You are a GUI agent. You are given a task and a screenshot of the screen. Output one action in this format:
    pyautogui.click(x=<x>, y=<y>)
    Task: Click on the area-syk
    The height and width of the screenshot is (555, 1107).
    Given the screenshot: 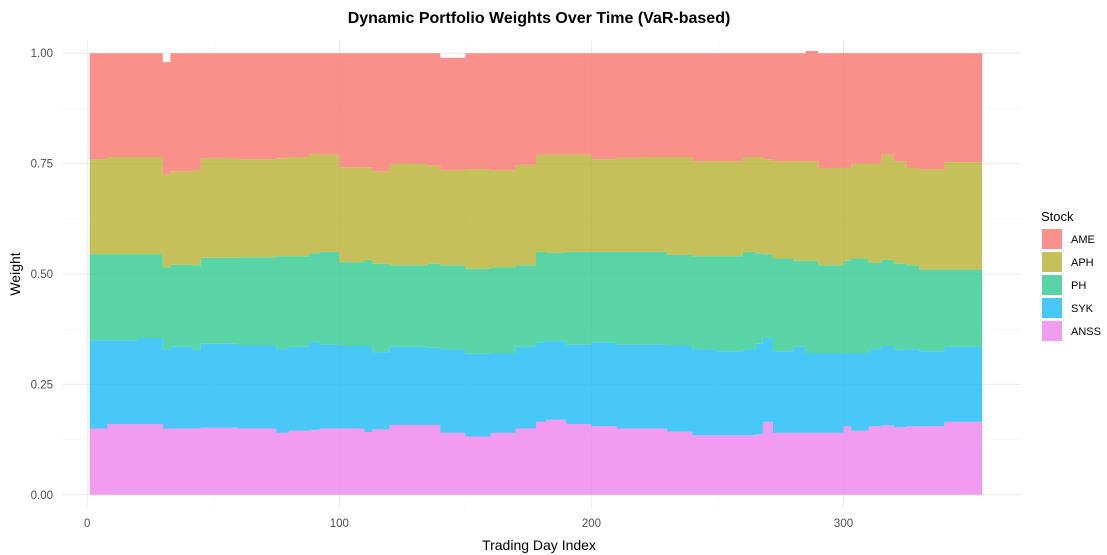 What is the action you would take?
    pyautogui.click(x=536, y=387)
    